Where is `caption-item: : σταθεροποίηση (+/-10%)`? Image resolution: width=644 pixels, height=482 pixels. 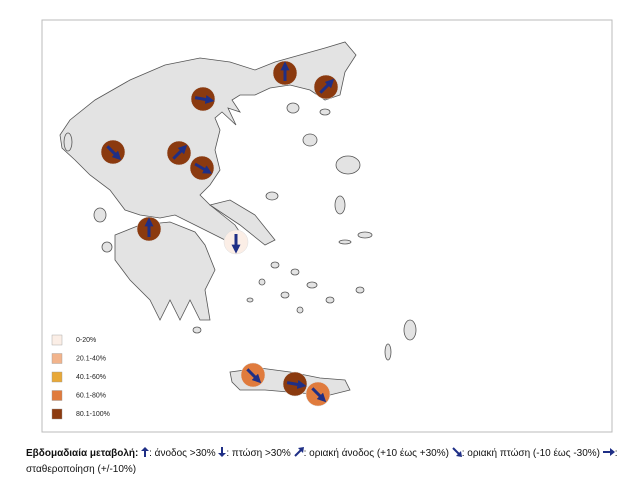
caption-item: : σταθεροποίηση (+/-10%) is located at coordinates (322, 461).